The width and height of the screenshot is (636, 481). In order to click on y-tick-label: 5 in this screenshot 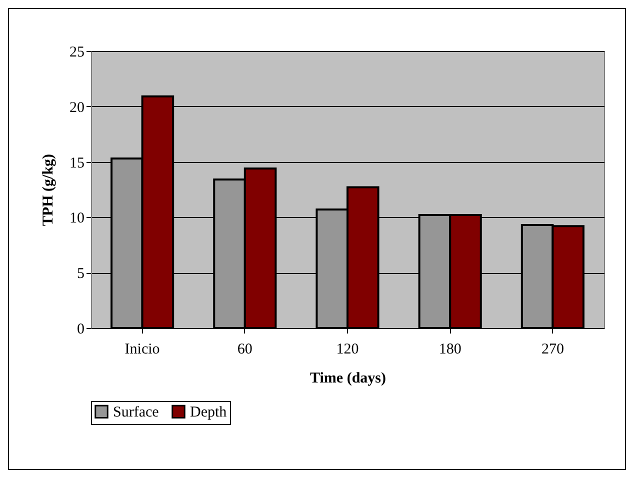, I will do `click(80, 274)`.